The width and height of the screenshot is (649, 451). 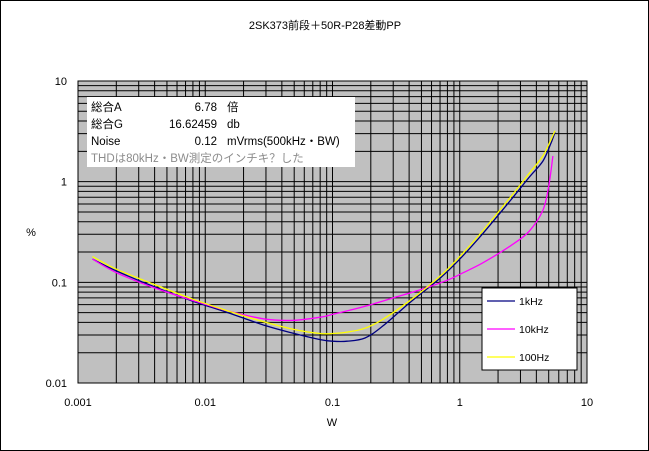 What do you see at coordinates (332, 403) in the screenshot?
I see `x-tick-label: 0.1` at bounding box center [332, 403].